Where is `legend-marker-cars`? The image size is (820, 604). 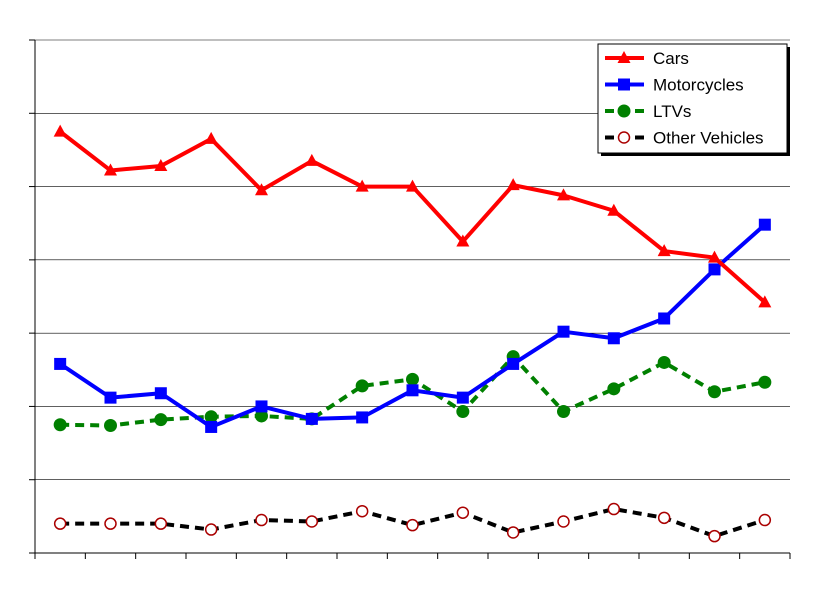 legend-marker-cars is located at coordinates (624, 57).